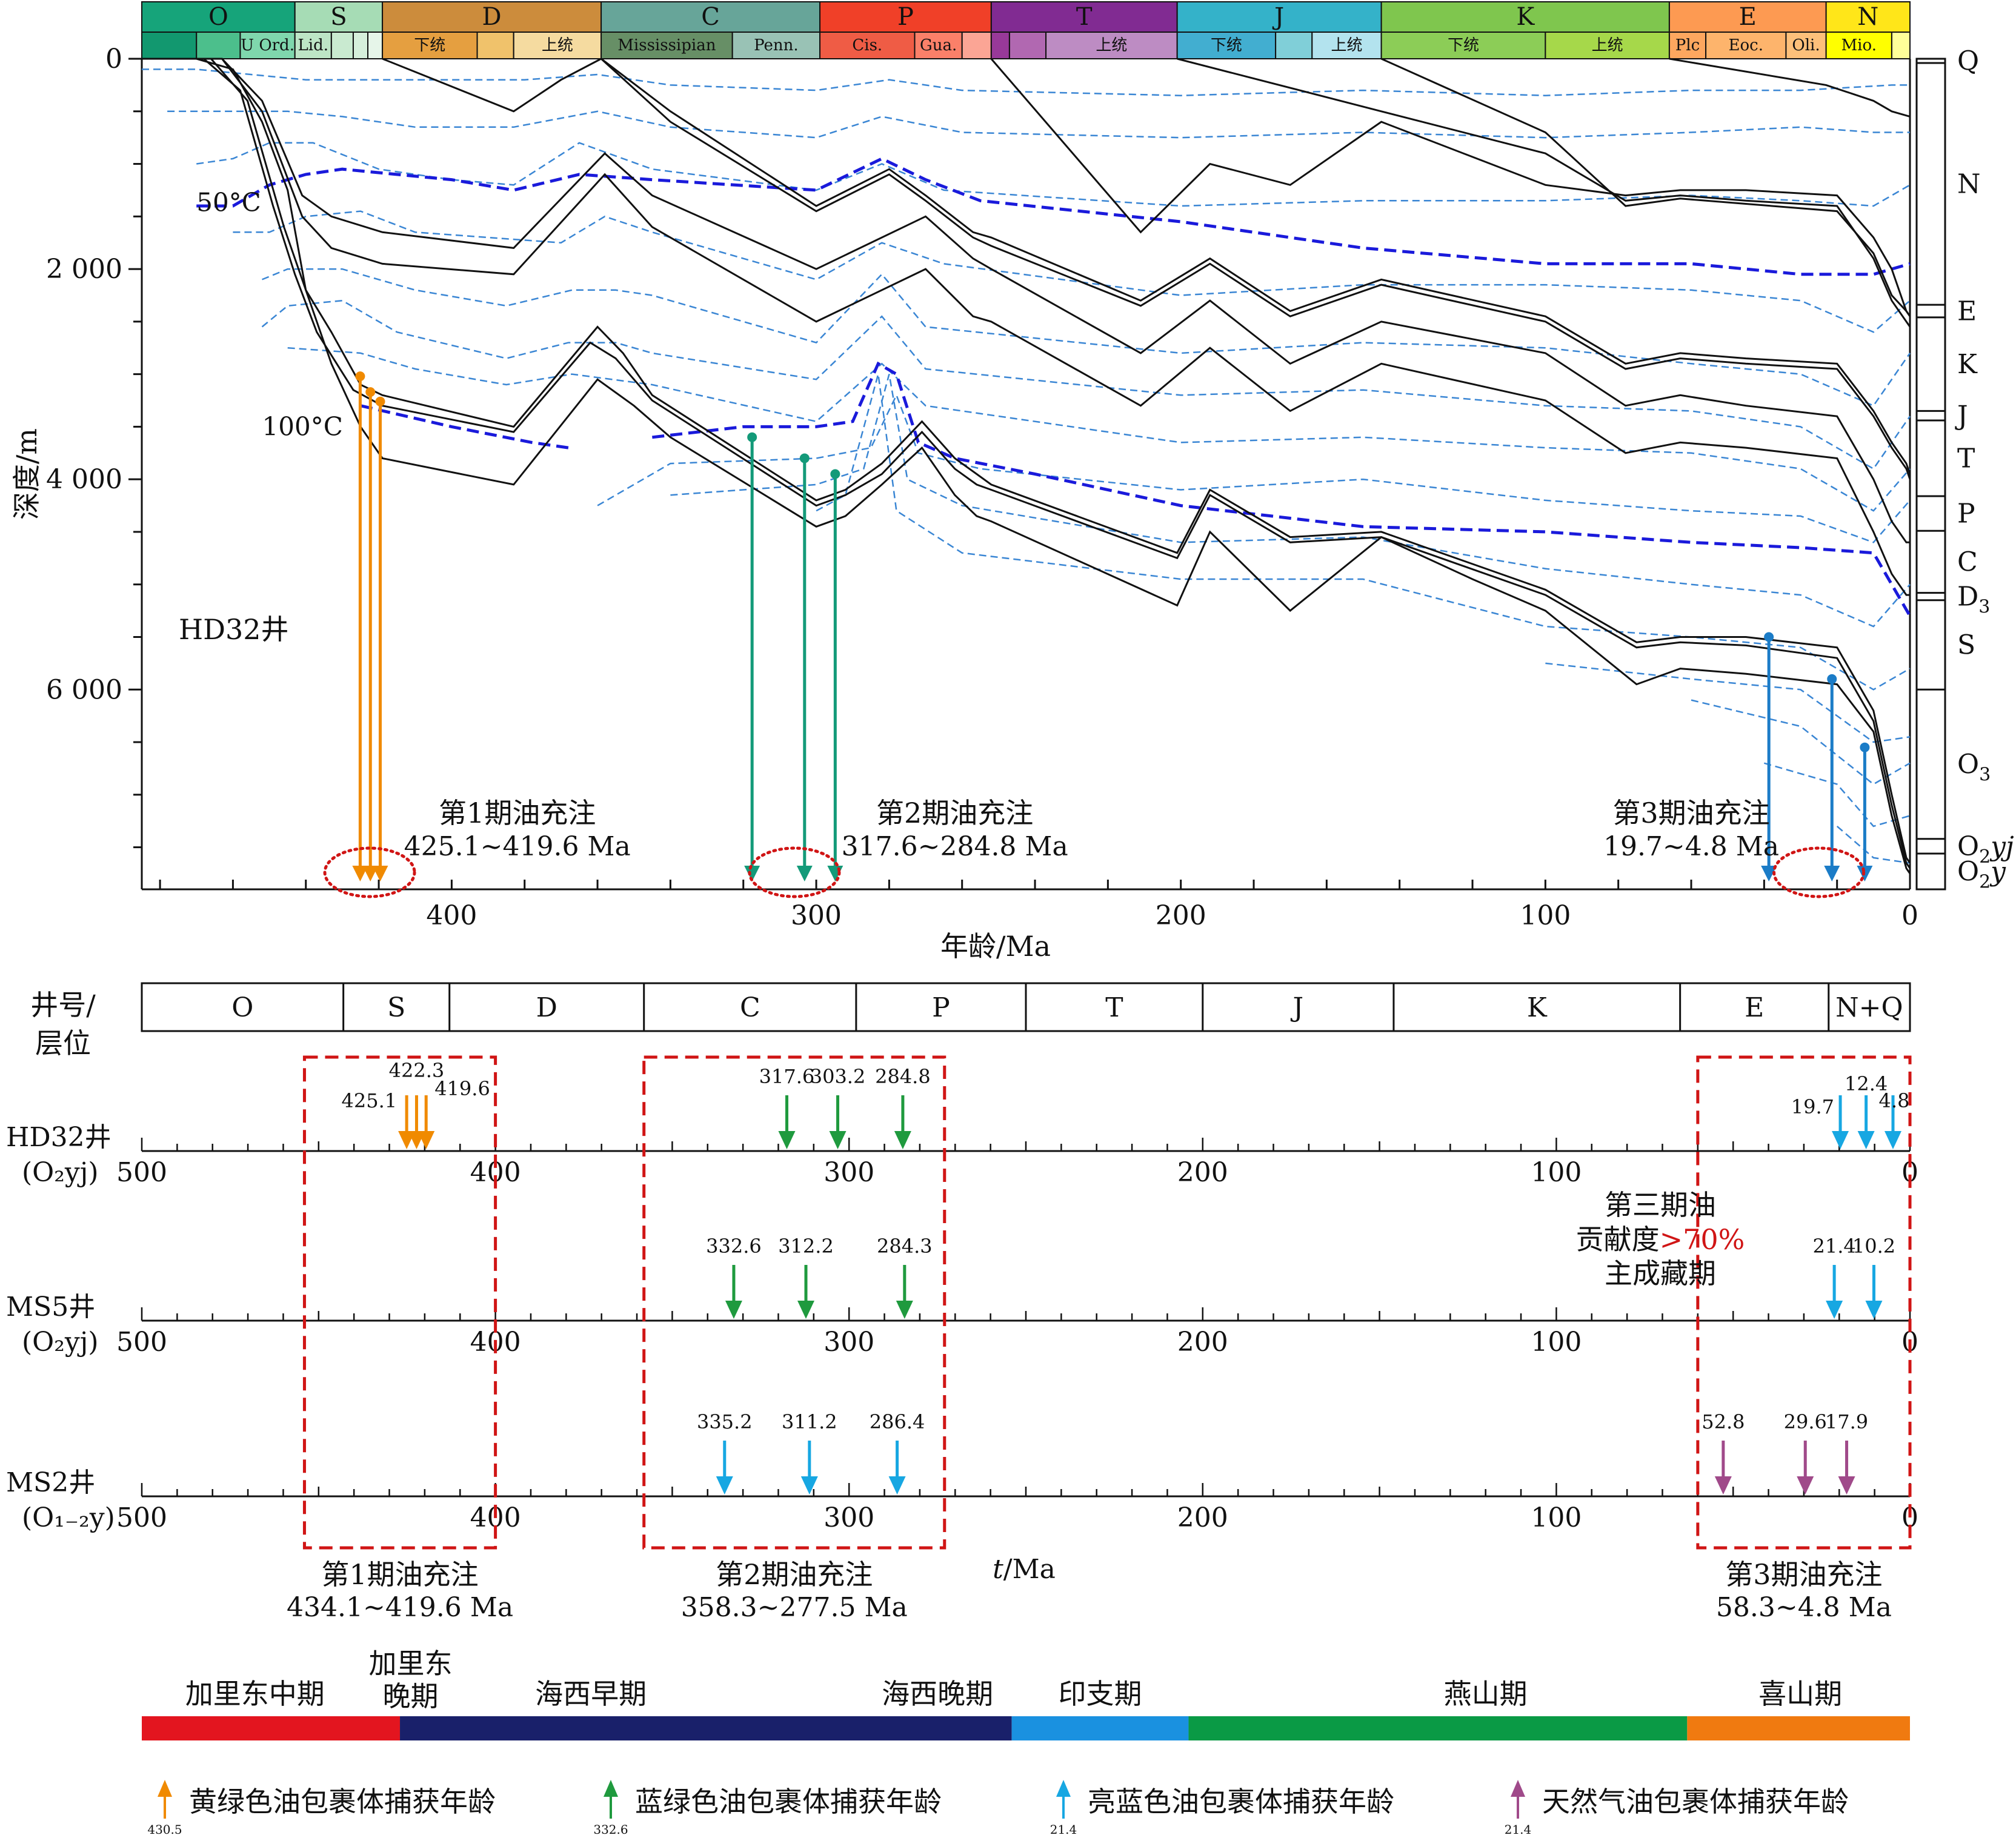  What do you see at coordinates (725, 1421) in the screenshot?
I see `age-label: 335.2` at bounding box center [725, 1421].